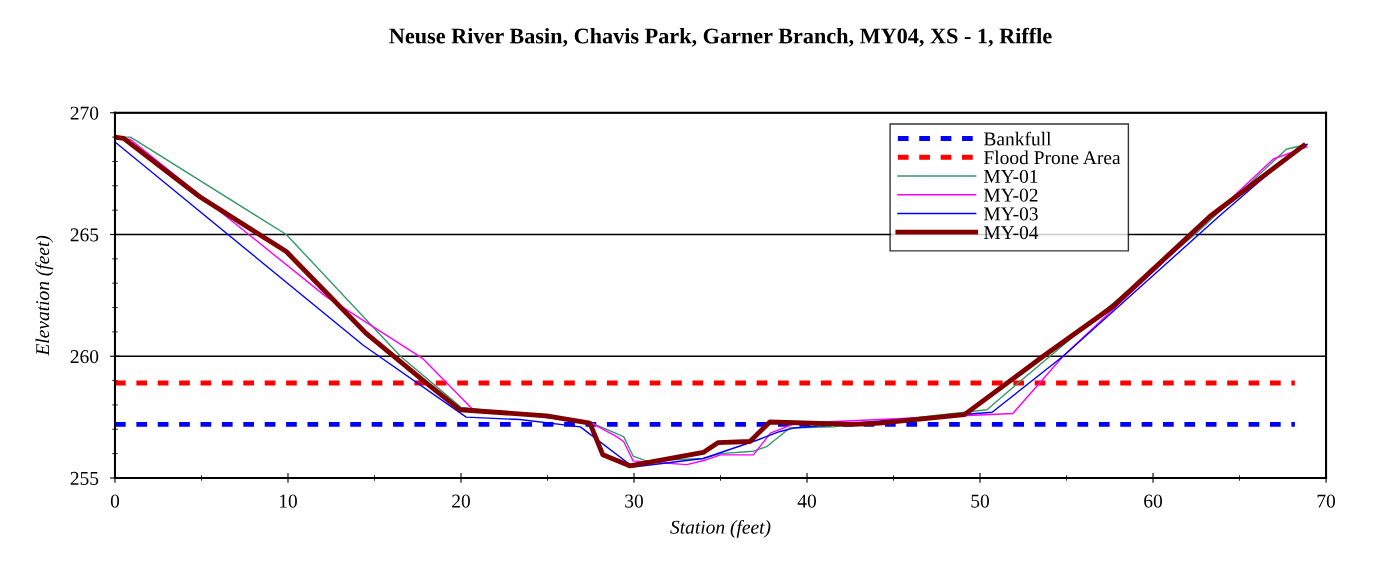  What do you see at coordinates (1153, 501) in the screenshot?
I see `x-tick-label: 60` at bounding box center [1153, 501].